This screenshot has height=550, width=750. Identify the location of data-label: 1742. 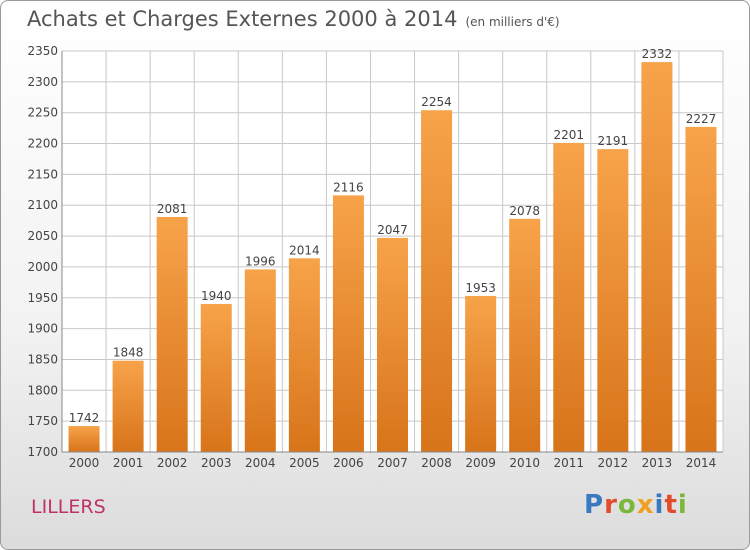
(84, 418).